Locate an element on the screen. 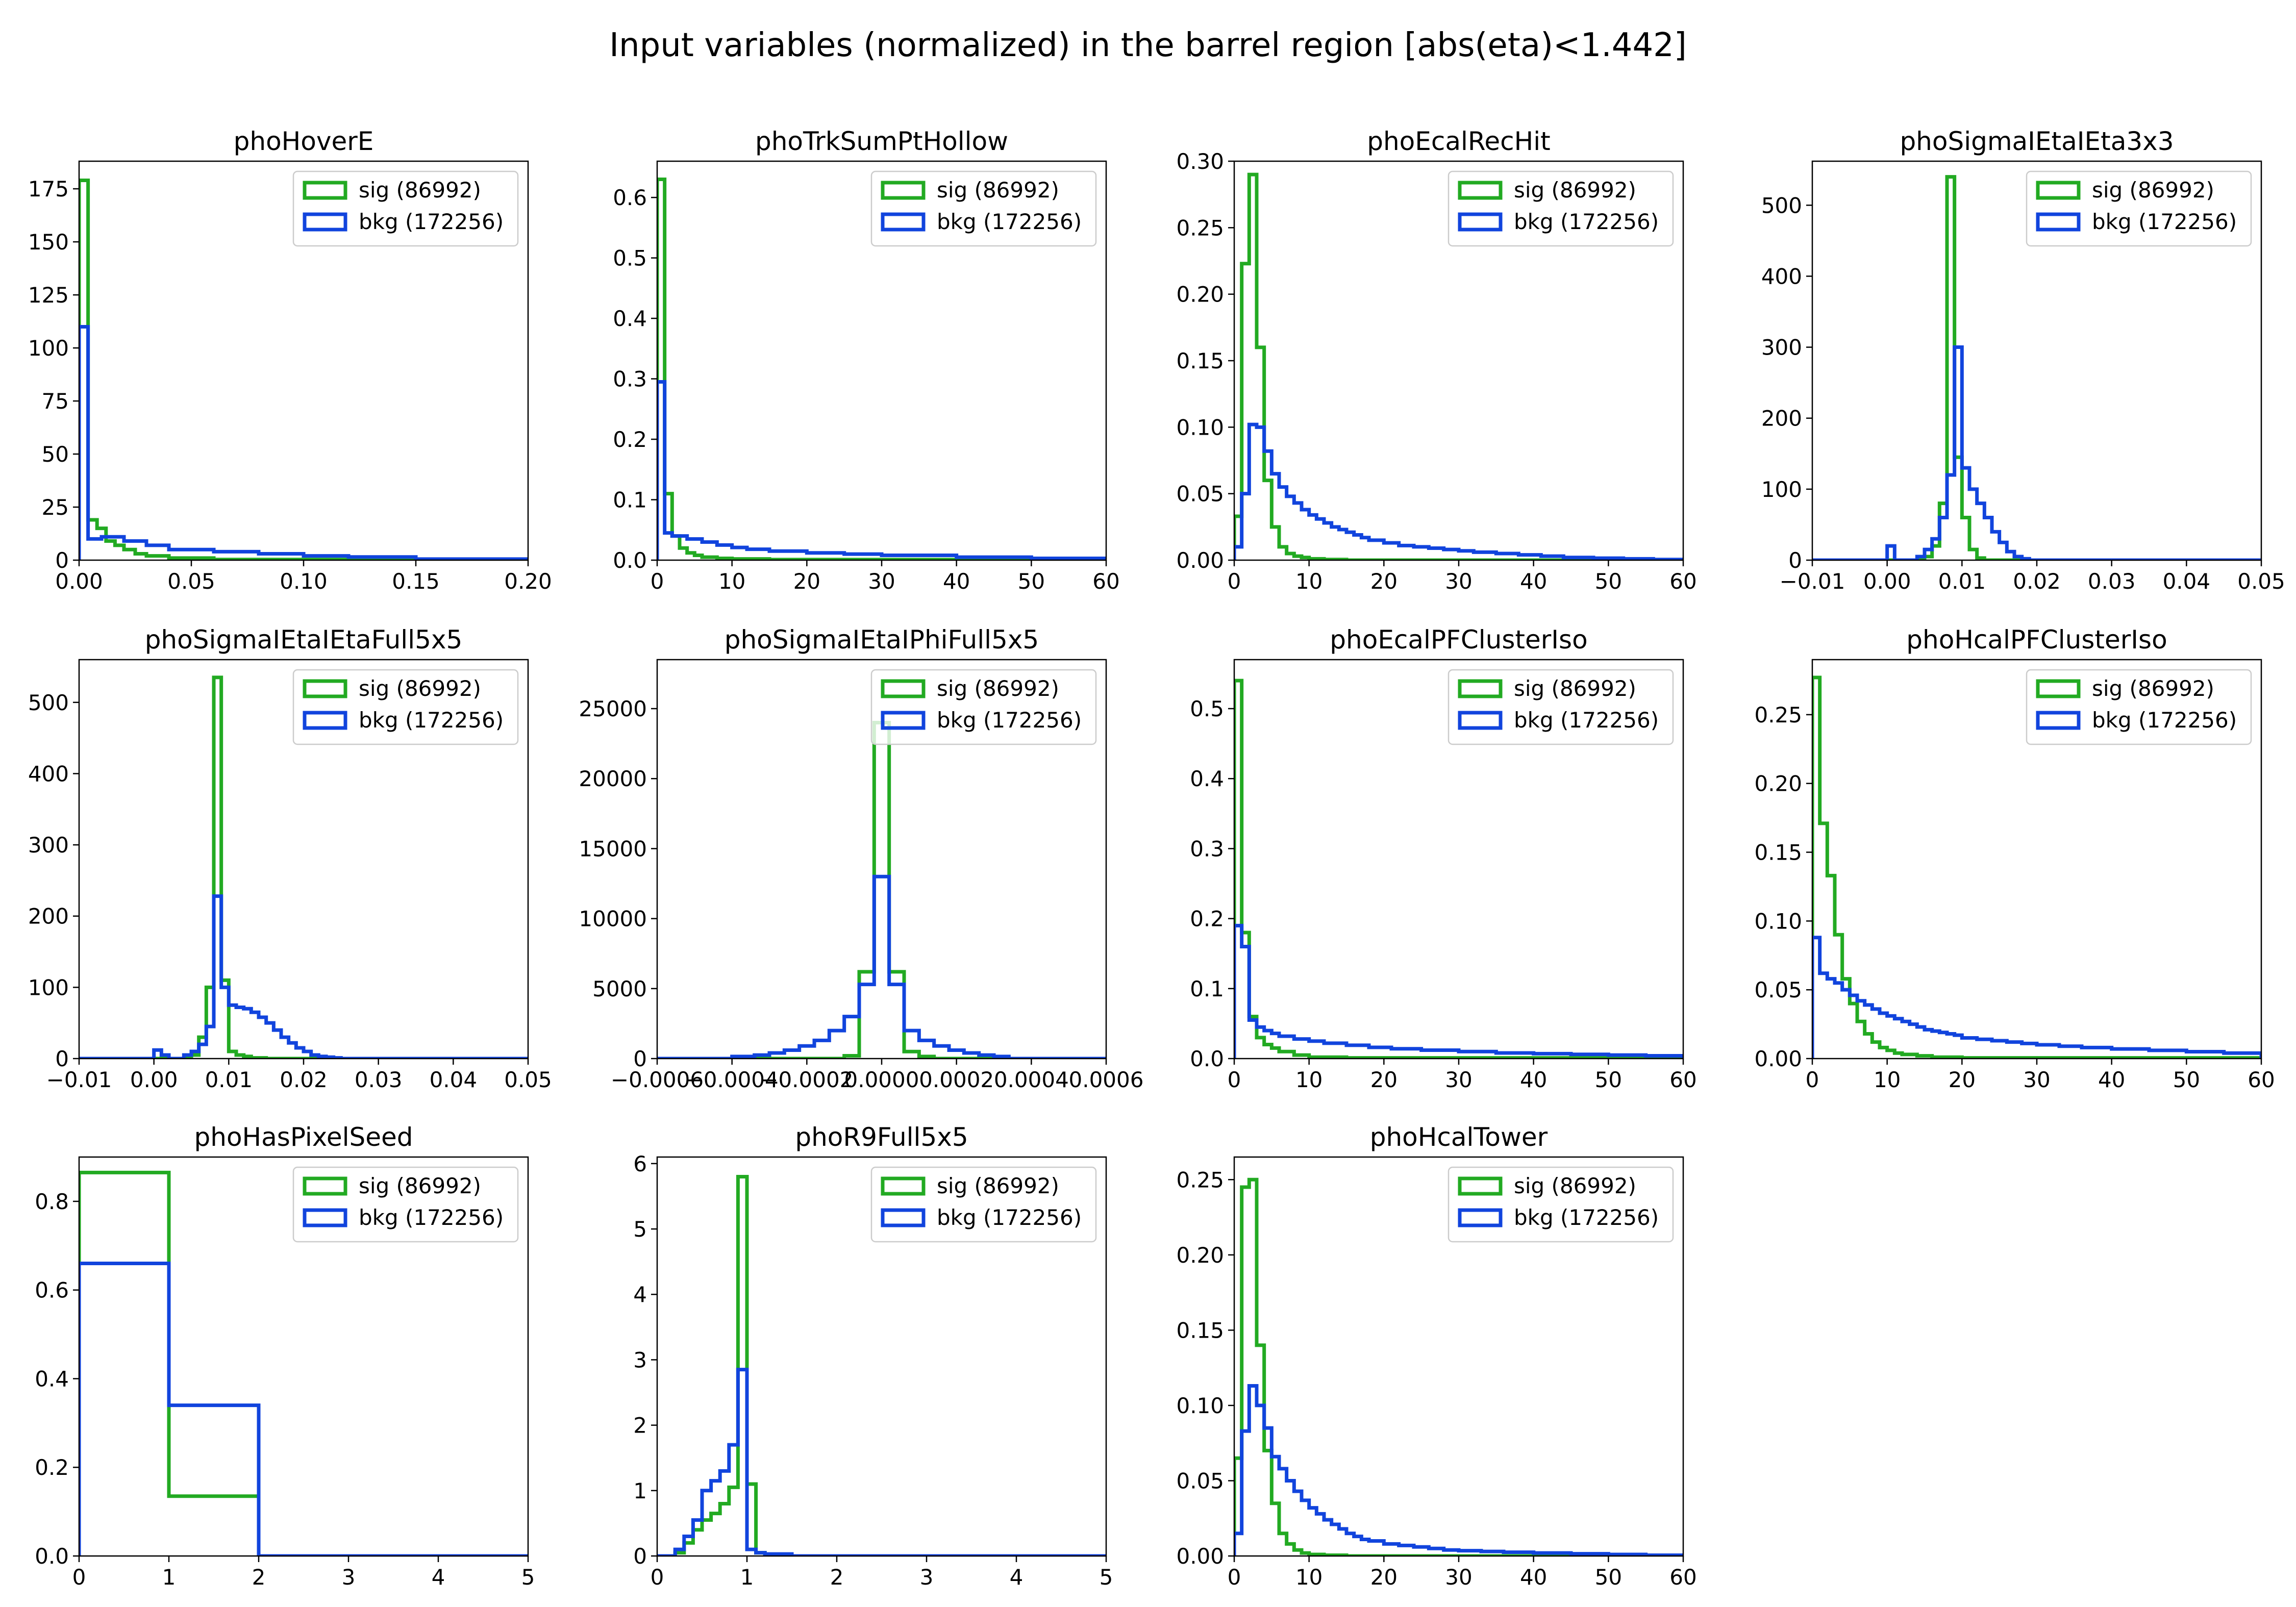  subplot-title: phoSigmaIEtaIEtaFull5x5 is located at coordinates (304, 640).